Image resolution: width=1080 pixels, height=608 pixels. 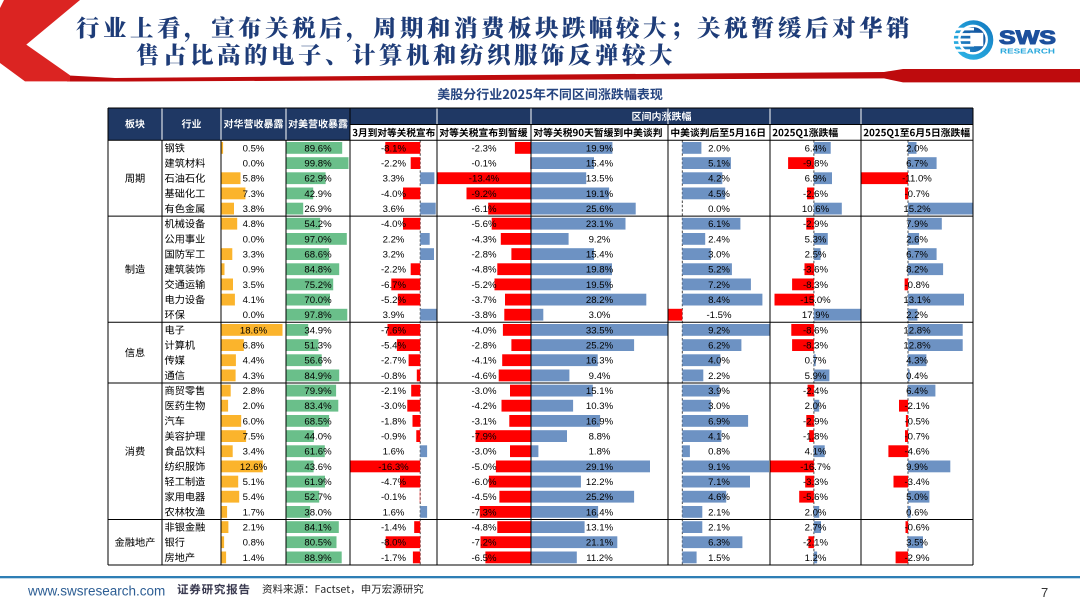 What do you see at coordinates (917, 255) in the screenshot?
I see `svg-text: 6.7%` at bounding box center [917, 255].